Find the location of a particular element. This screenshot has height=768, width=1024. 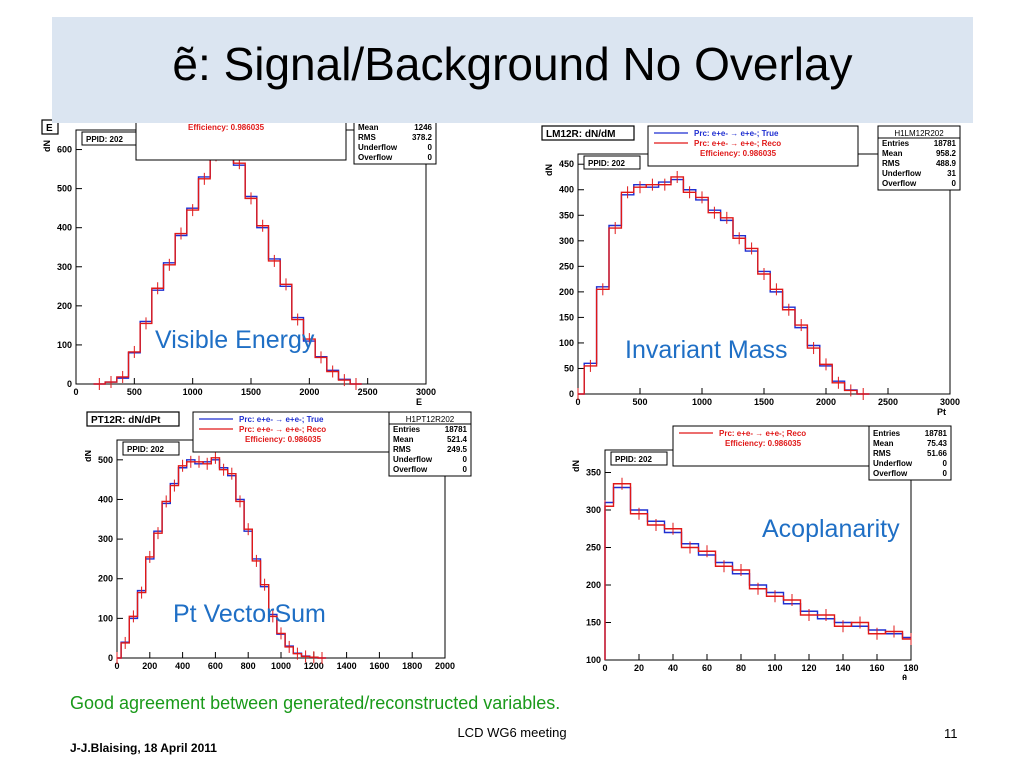

stats-key: Entries is located at coordinates (887, 433).